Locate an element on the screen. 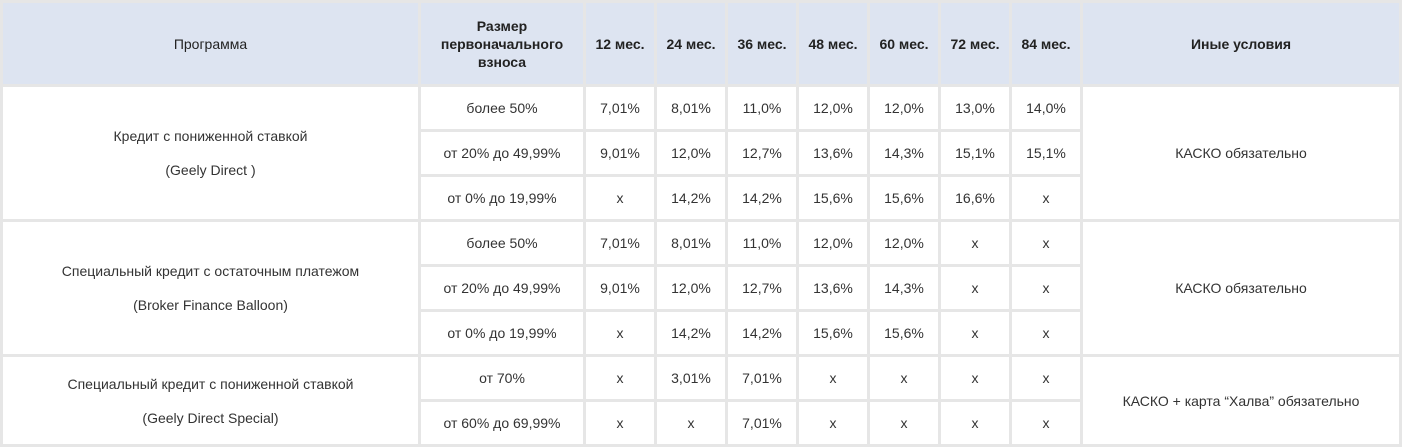  program-code: (Geely Direct Special) is located at coordinates (210, 417).